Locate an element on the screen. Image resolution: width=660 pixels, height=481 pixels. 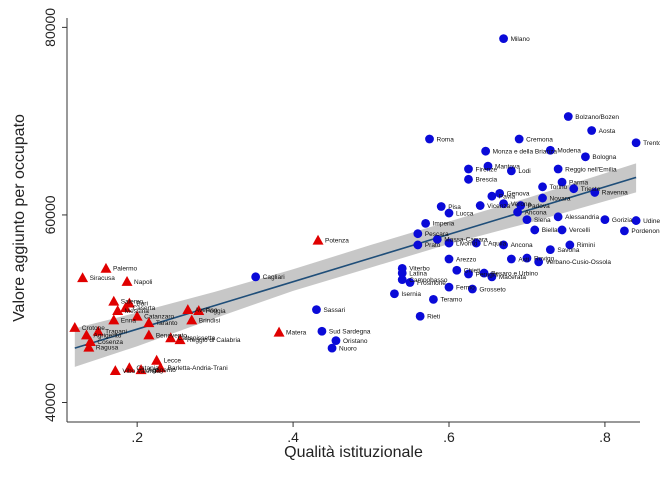
point-label: Ravenna is located at coordinates (615, 193).